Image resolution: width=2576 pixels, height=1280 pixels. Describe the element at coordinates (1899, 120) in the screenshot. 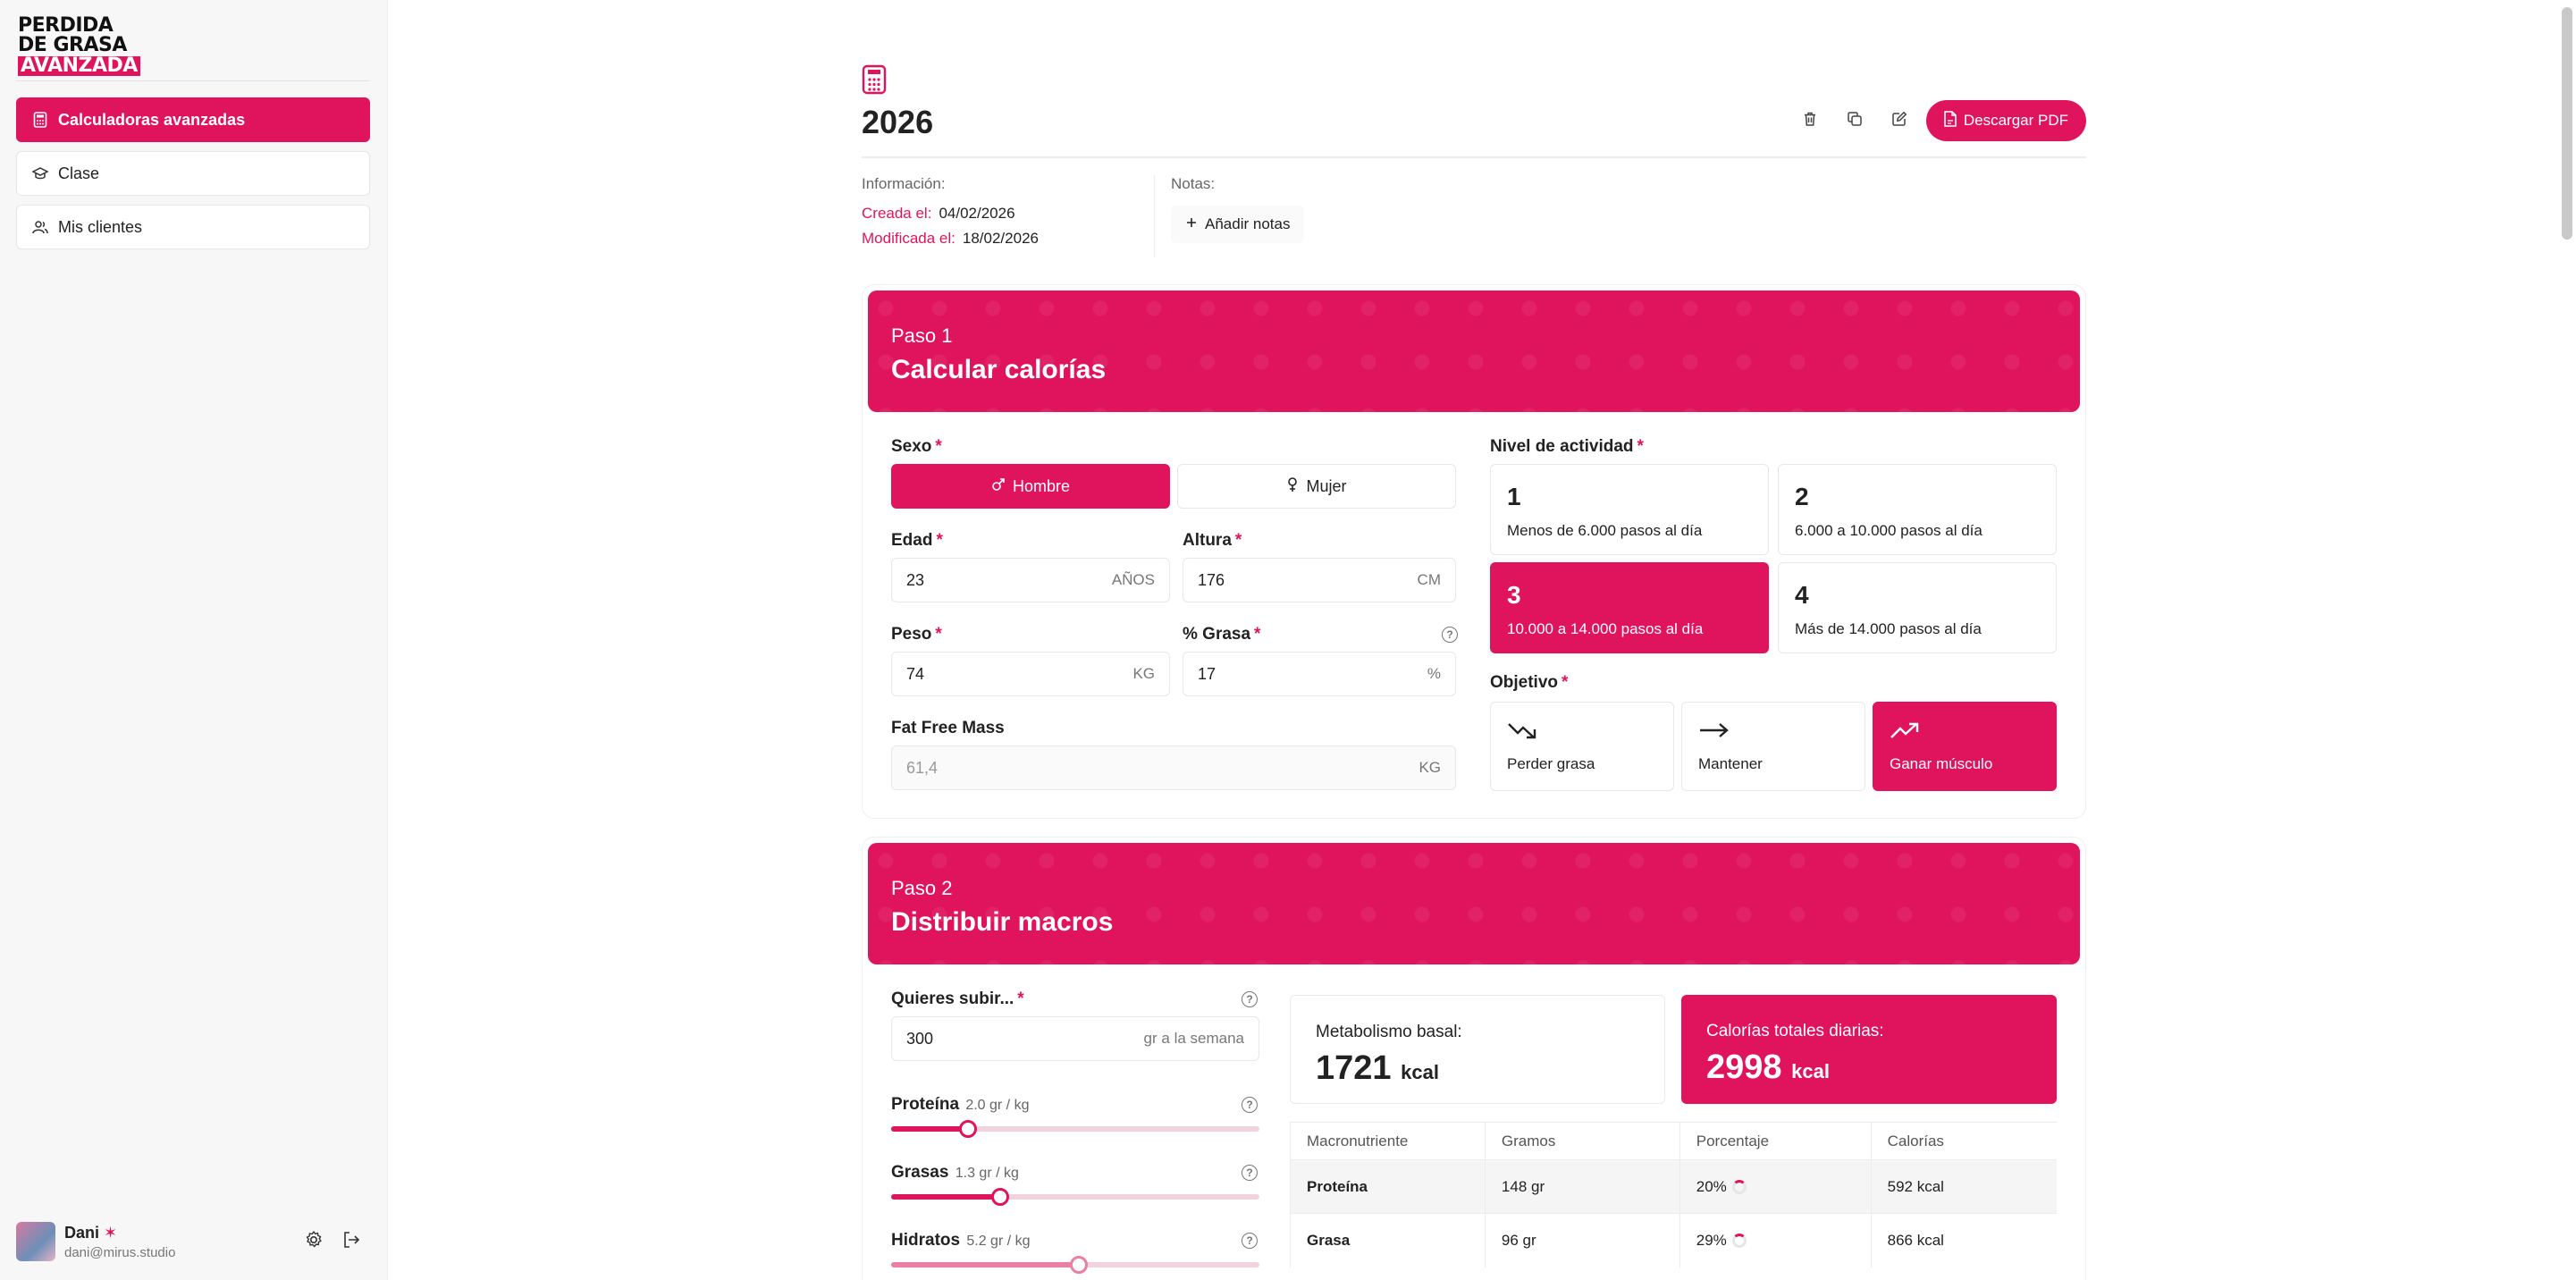

I see `edit-button` at that location.